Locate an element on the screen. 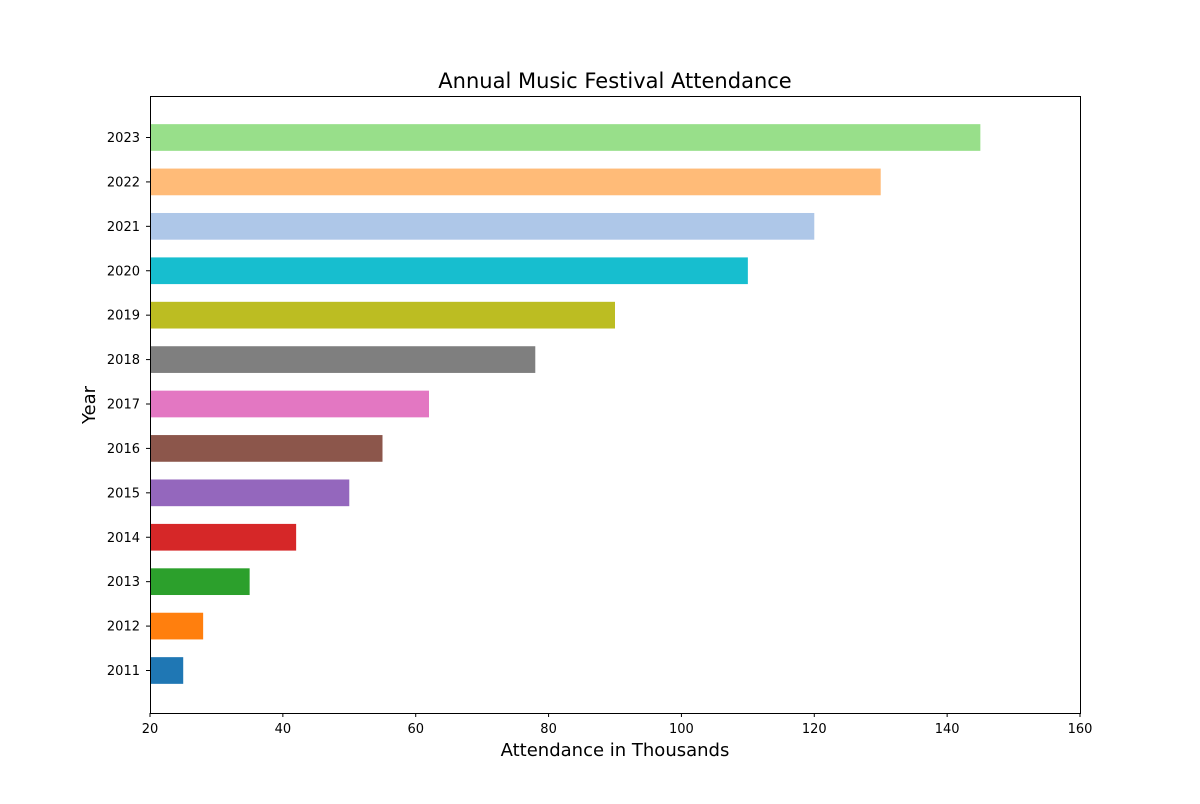 The height and width of the screenshot is (804, 1200). x-axis-label: Attendance in Thousands is located at coordinates (615, 750).